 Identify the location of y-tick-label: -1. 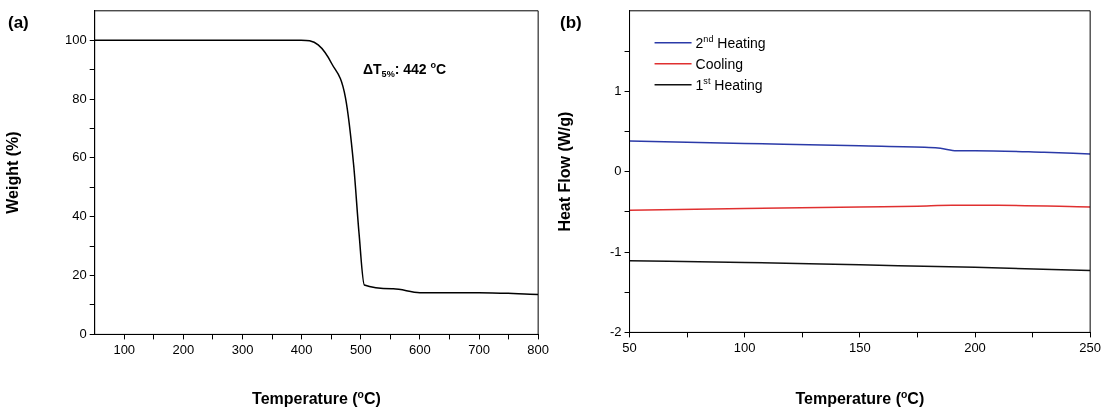
(616, 251).